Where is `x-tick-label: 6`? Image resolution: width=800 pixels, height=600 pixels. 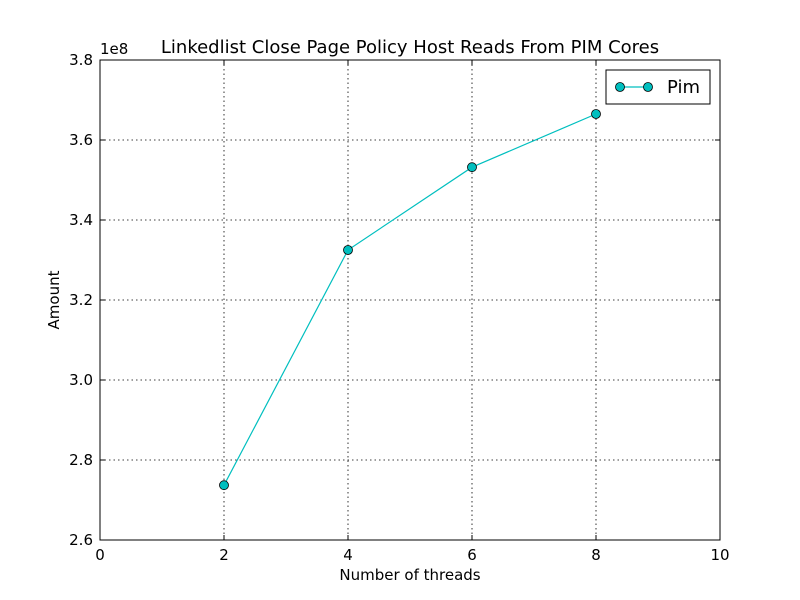 x-tick-label: 6 is located at coordinates (472, 555).